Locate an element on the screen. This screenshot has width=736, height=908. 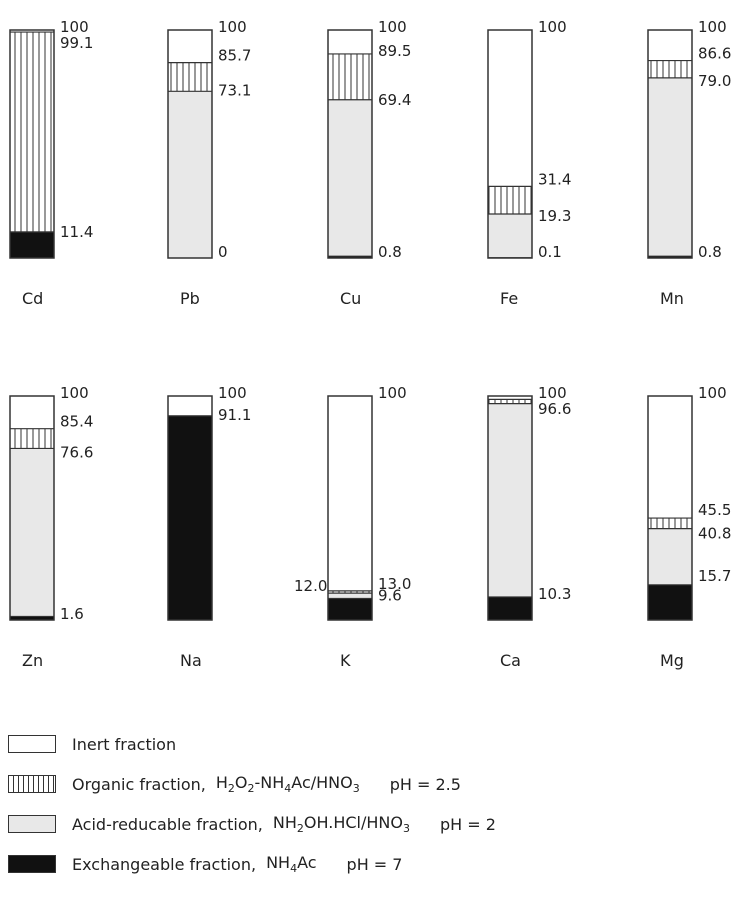
cu-acid-reducable-segment is located at coordinates (350, 178).